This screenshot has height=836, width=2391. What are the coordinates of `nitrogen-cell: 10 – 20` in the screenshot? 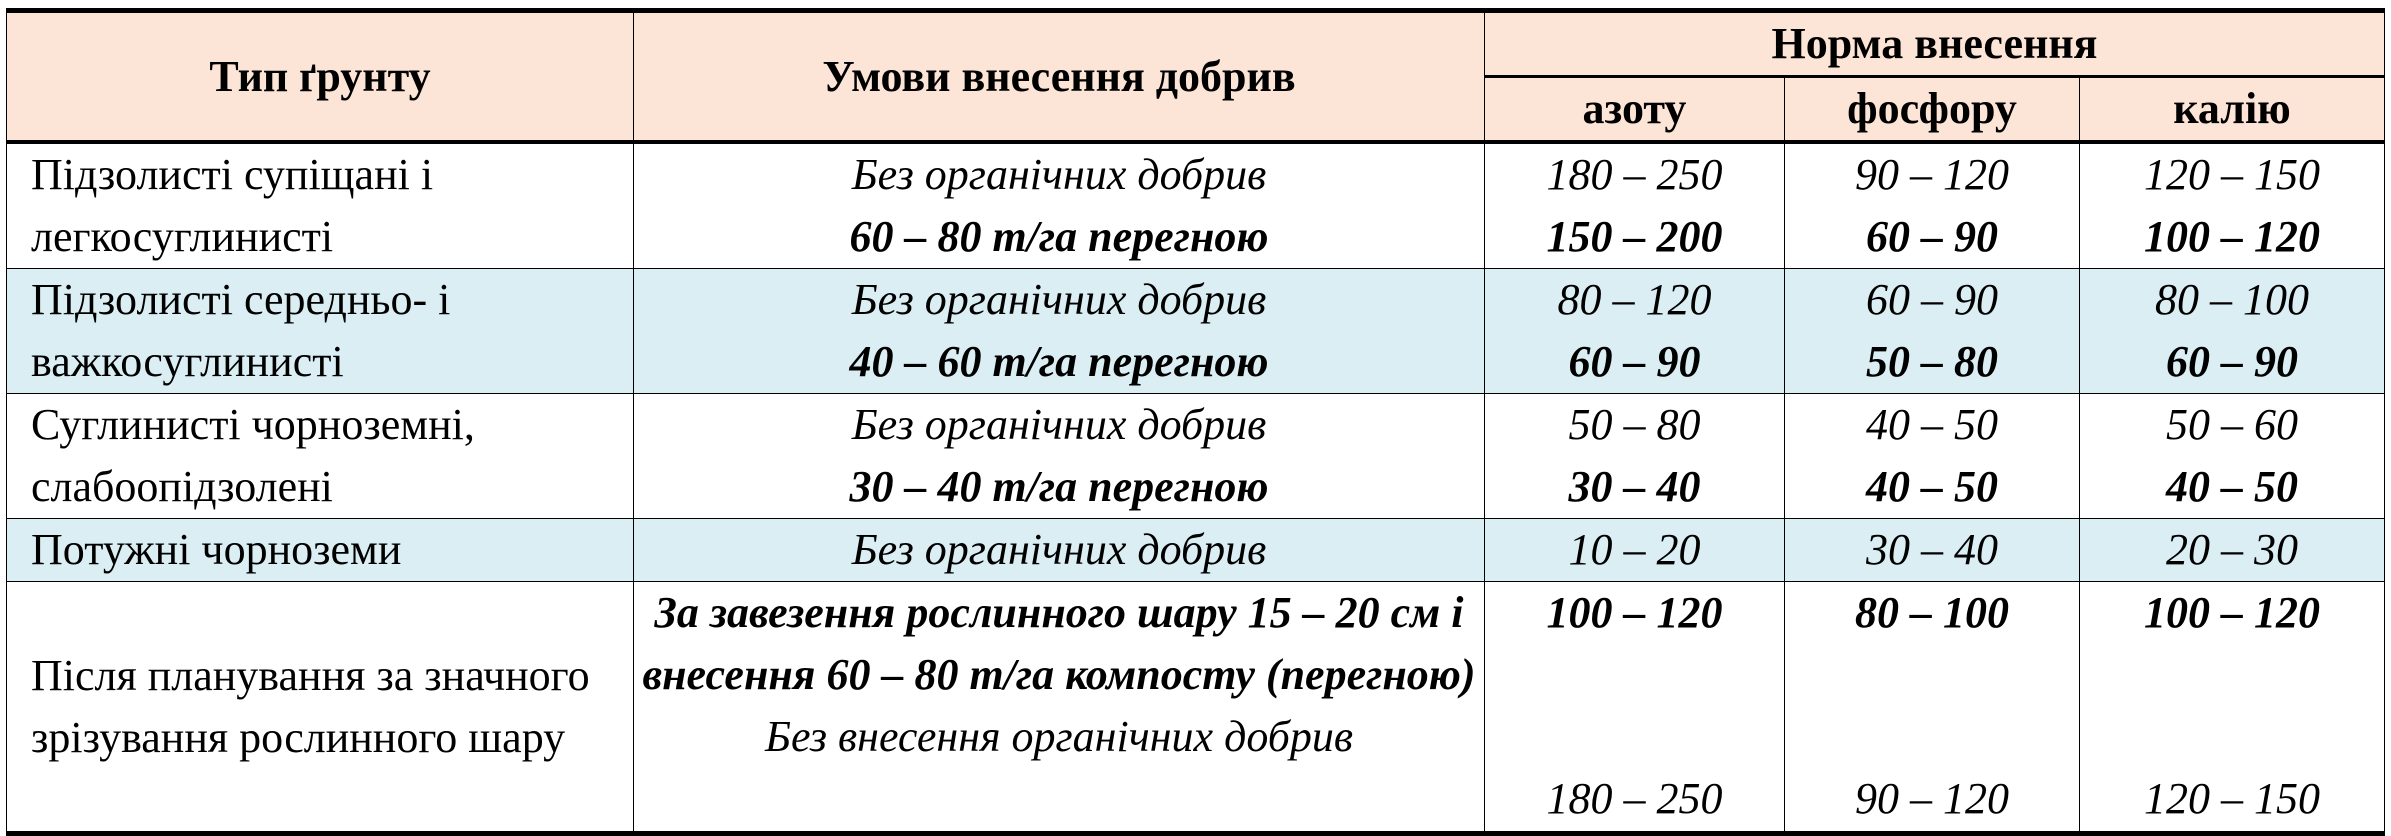 It's located at (1634, 550).